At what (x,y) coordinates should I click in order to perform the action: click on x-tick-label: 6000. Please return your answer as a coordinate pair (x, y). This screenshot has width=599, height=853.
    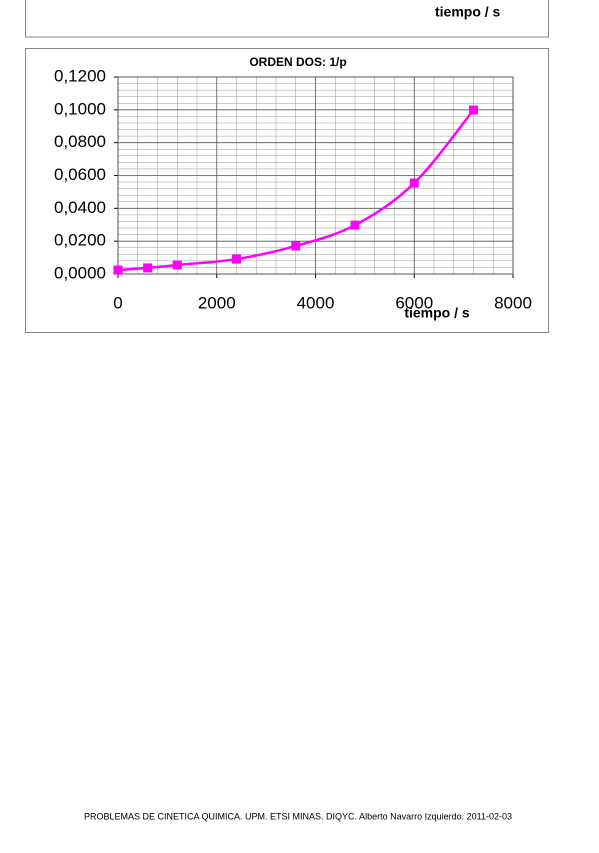
    Looking at the image, I should click on (414, 302).